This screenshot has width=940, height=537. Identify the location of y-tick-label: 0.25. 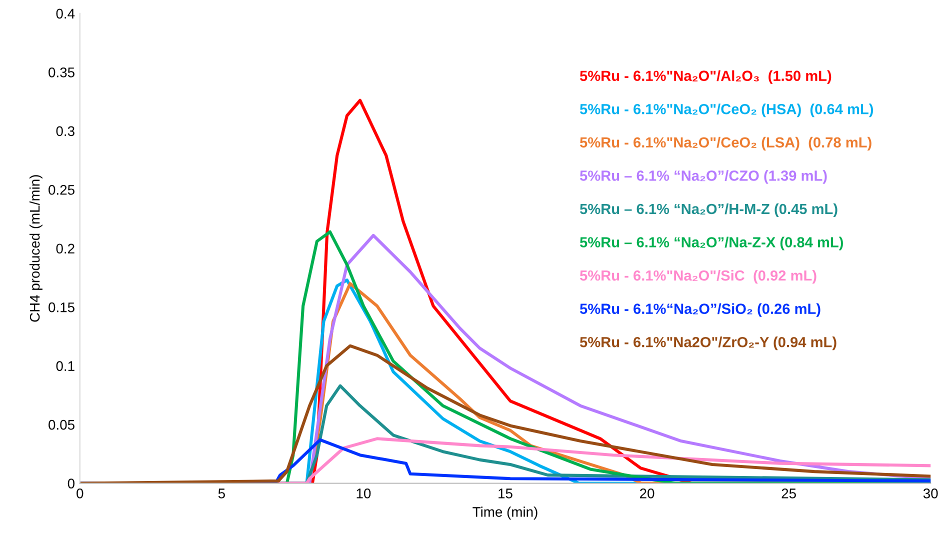
(61, 189).